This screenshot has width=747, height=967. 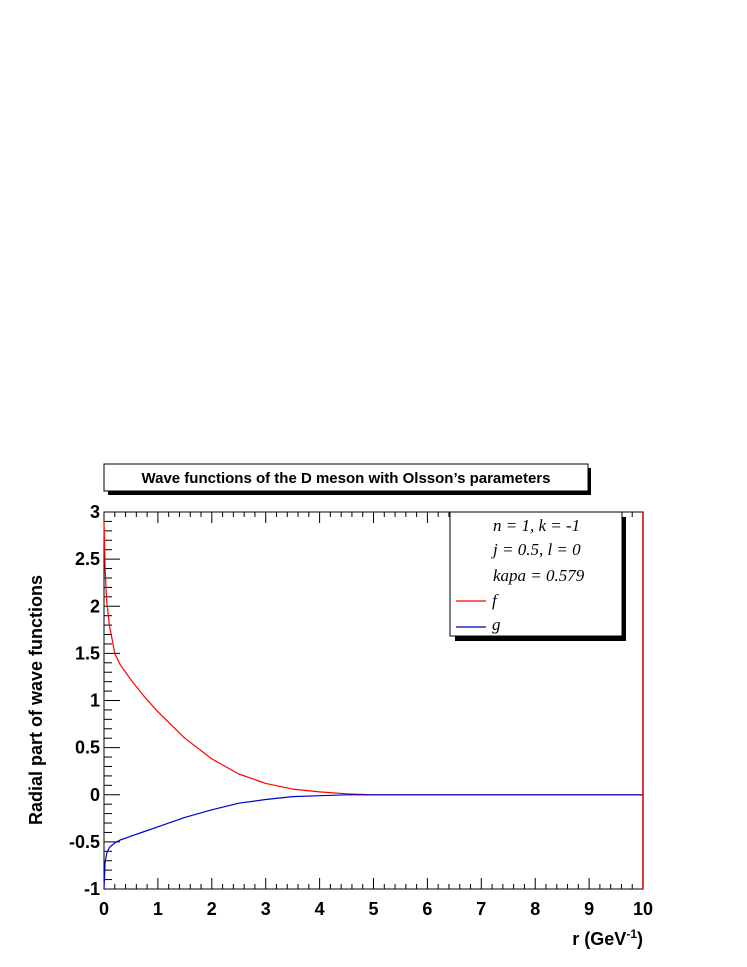 I want to click on x-axis-title-sup: -1, so click(x=631, y=934).